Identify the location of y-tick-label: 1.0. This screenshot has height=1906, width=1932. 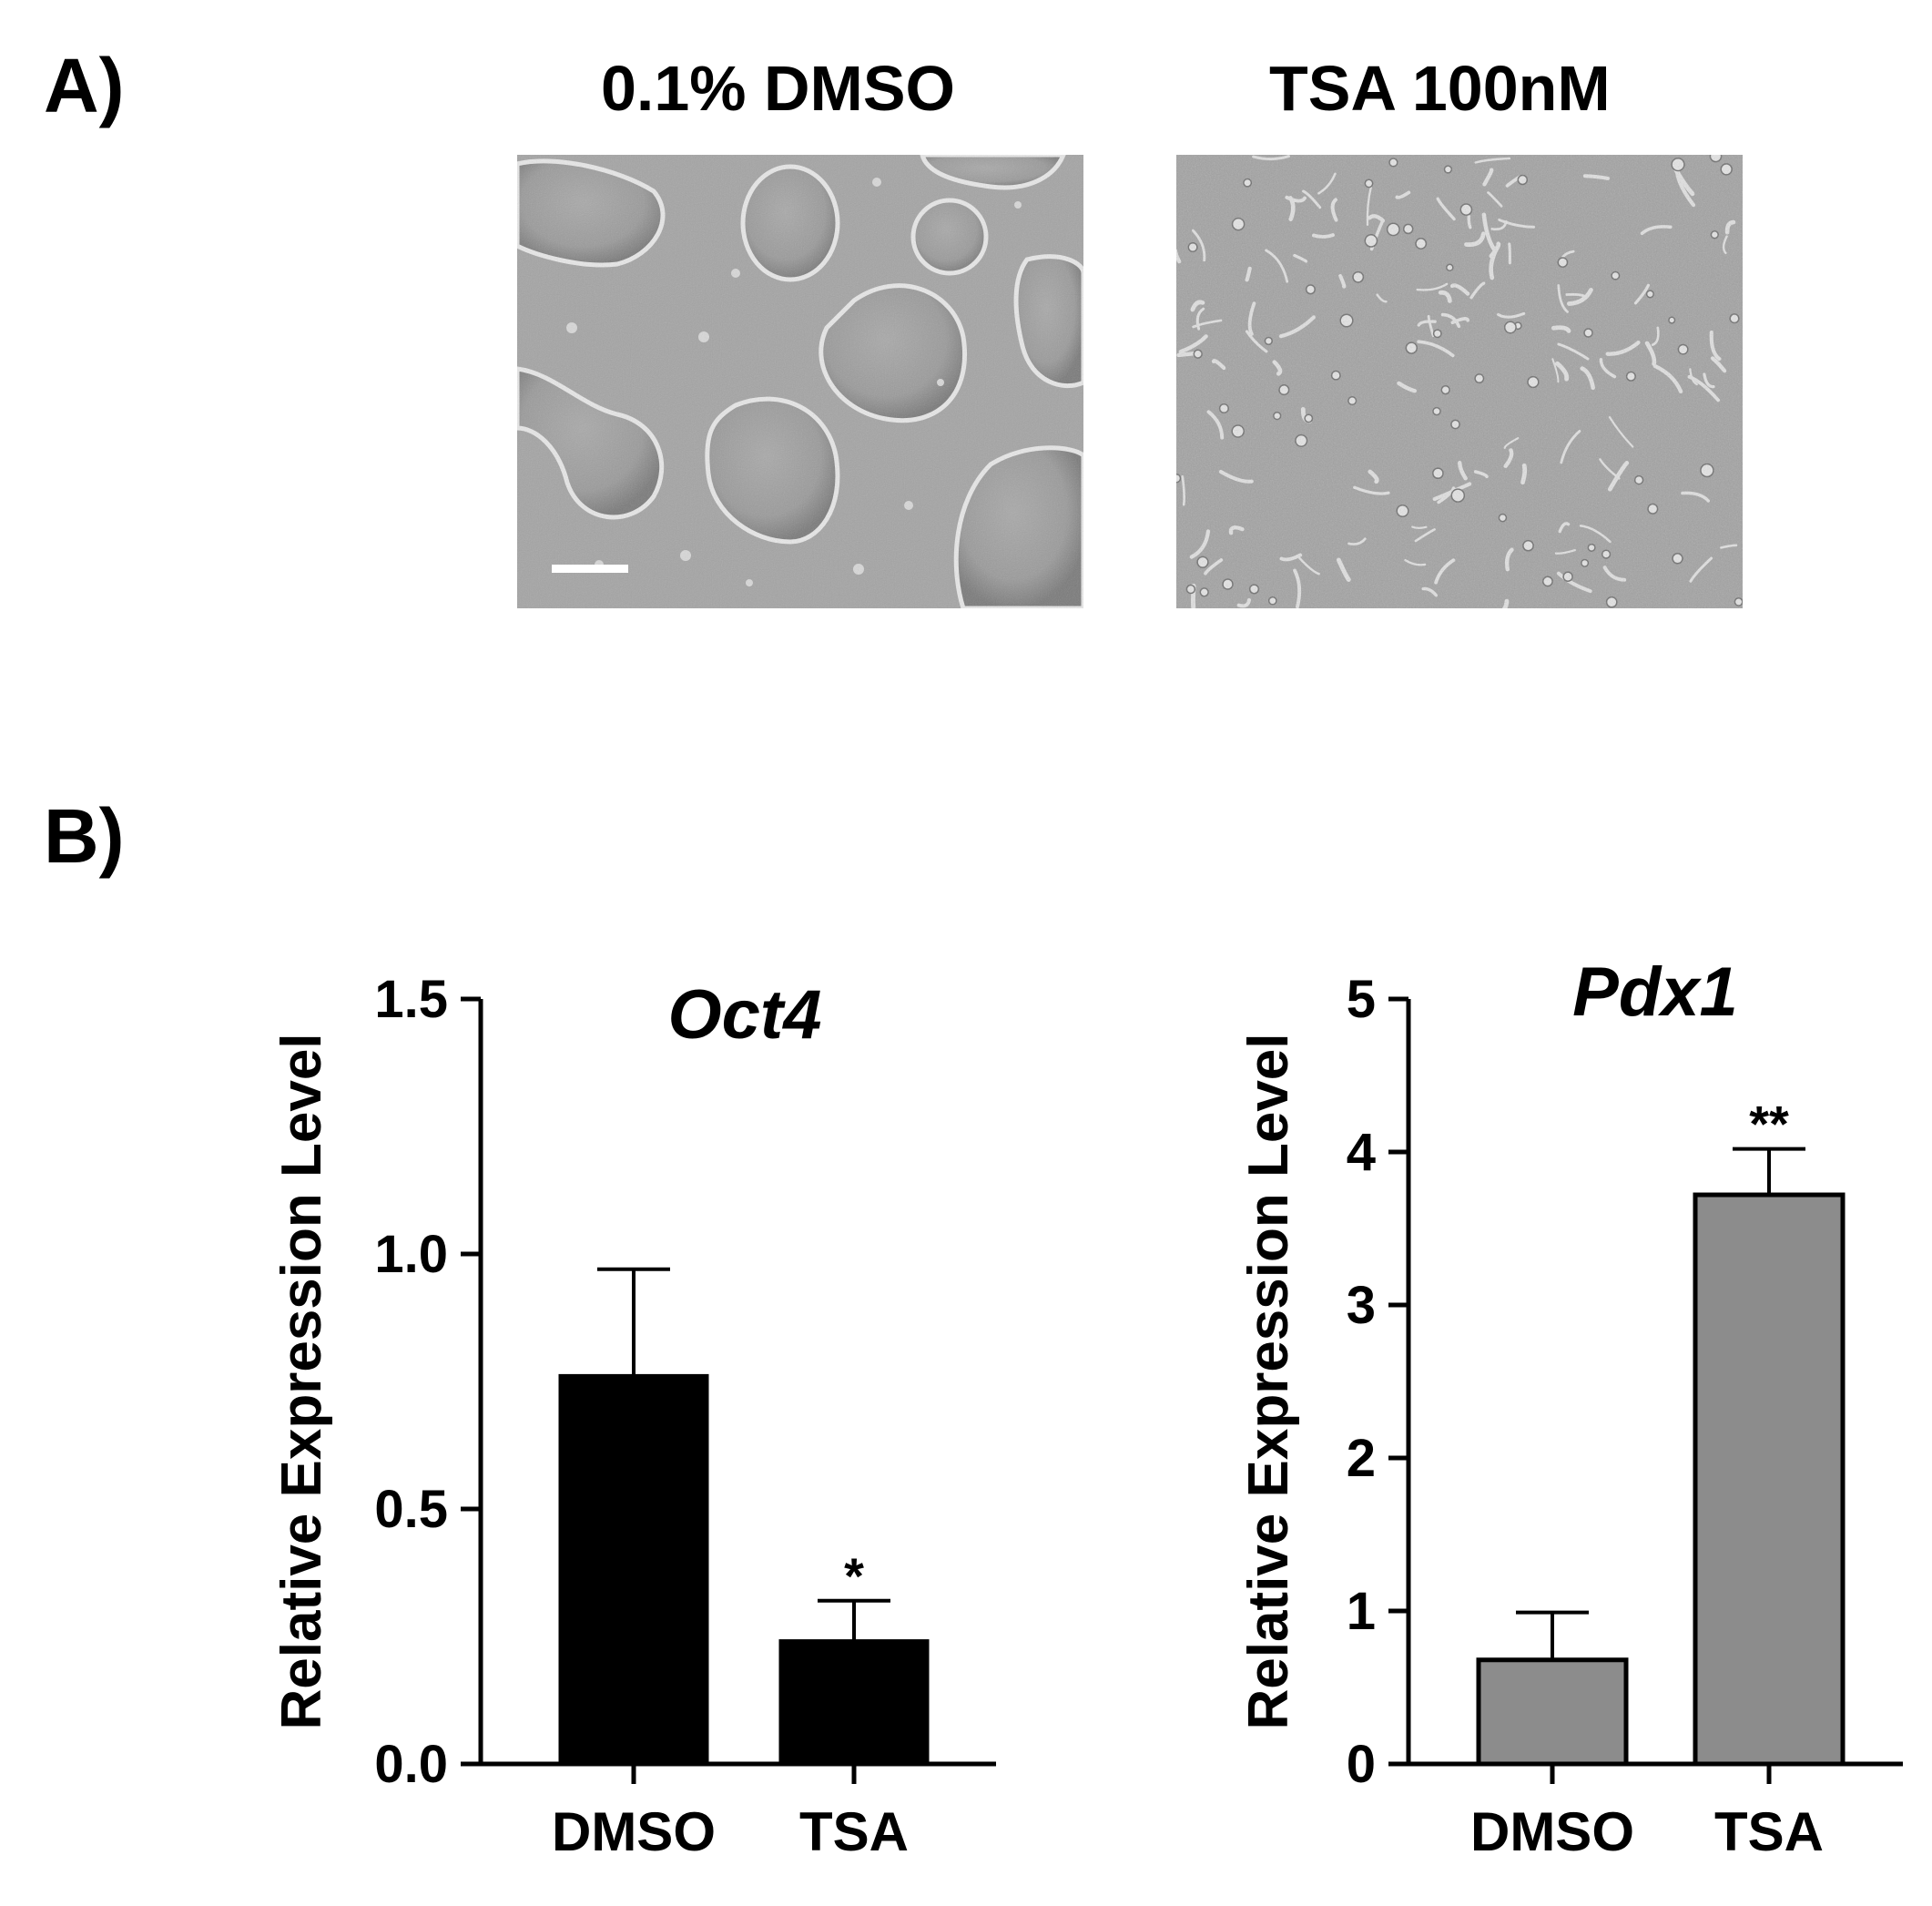
(411, 1255).